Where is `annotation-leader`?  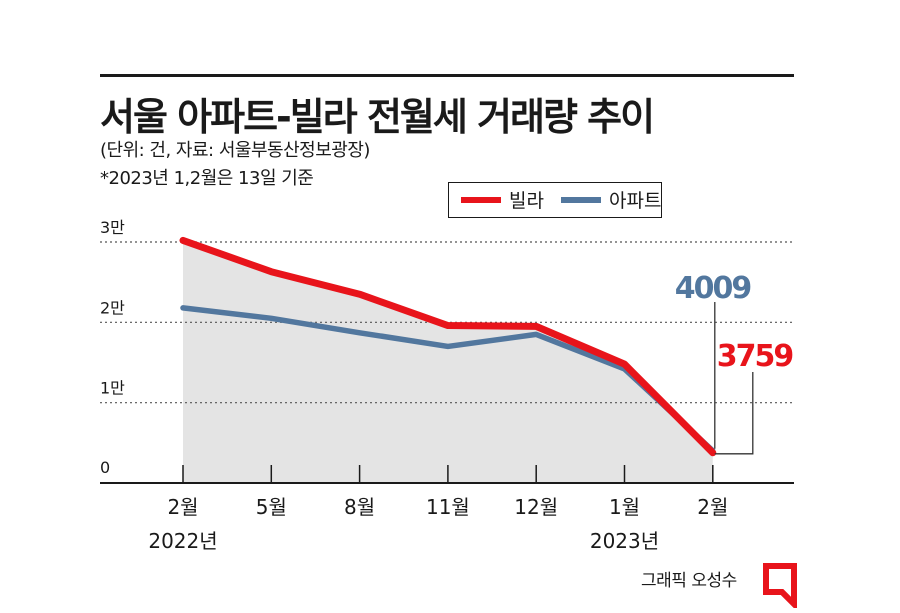
annotation-leader is located at coordinates (734, 413).